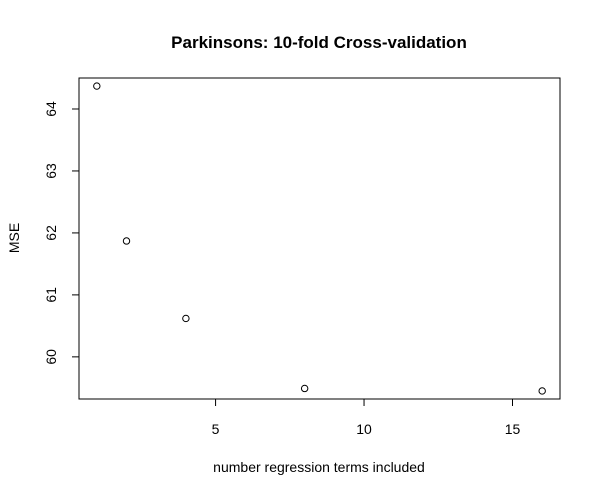 The height and width of the screenshot is (498, 601). I want to click on y-axis-label: MSE, so click(14, 238).